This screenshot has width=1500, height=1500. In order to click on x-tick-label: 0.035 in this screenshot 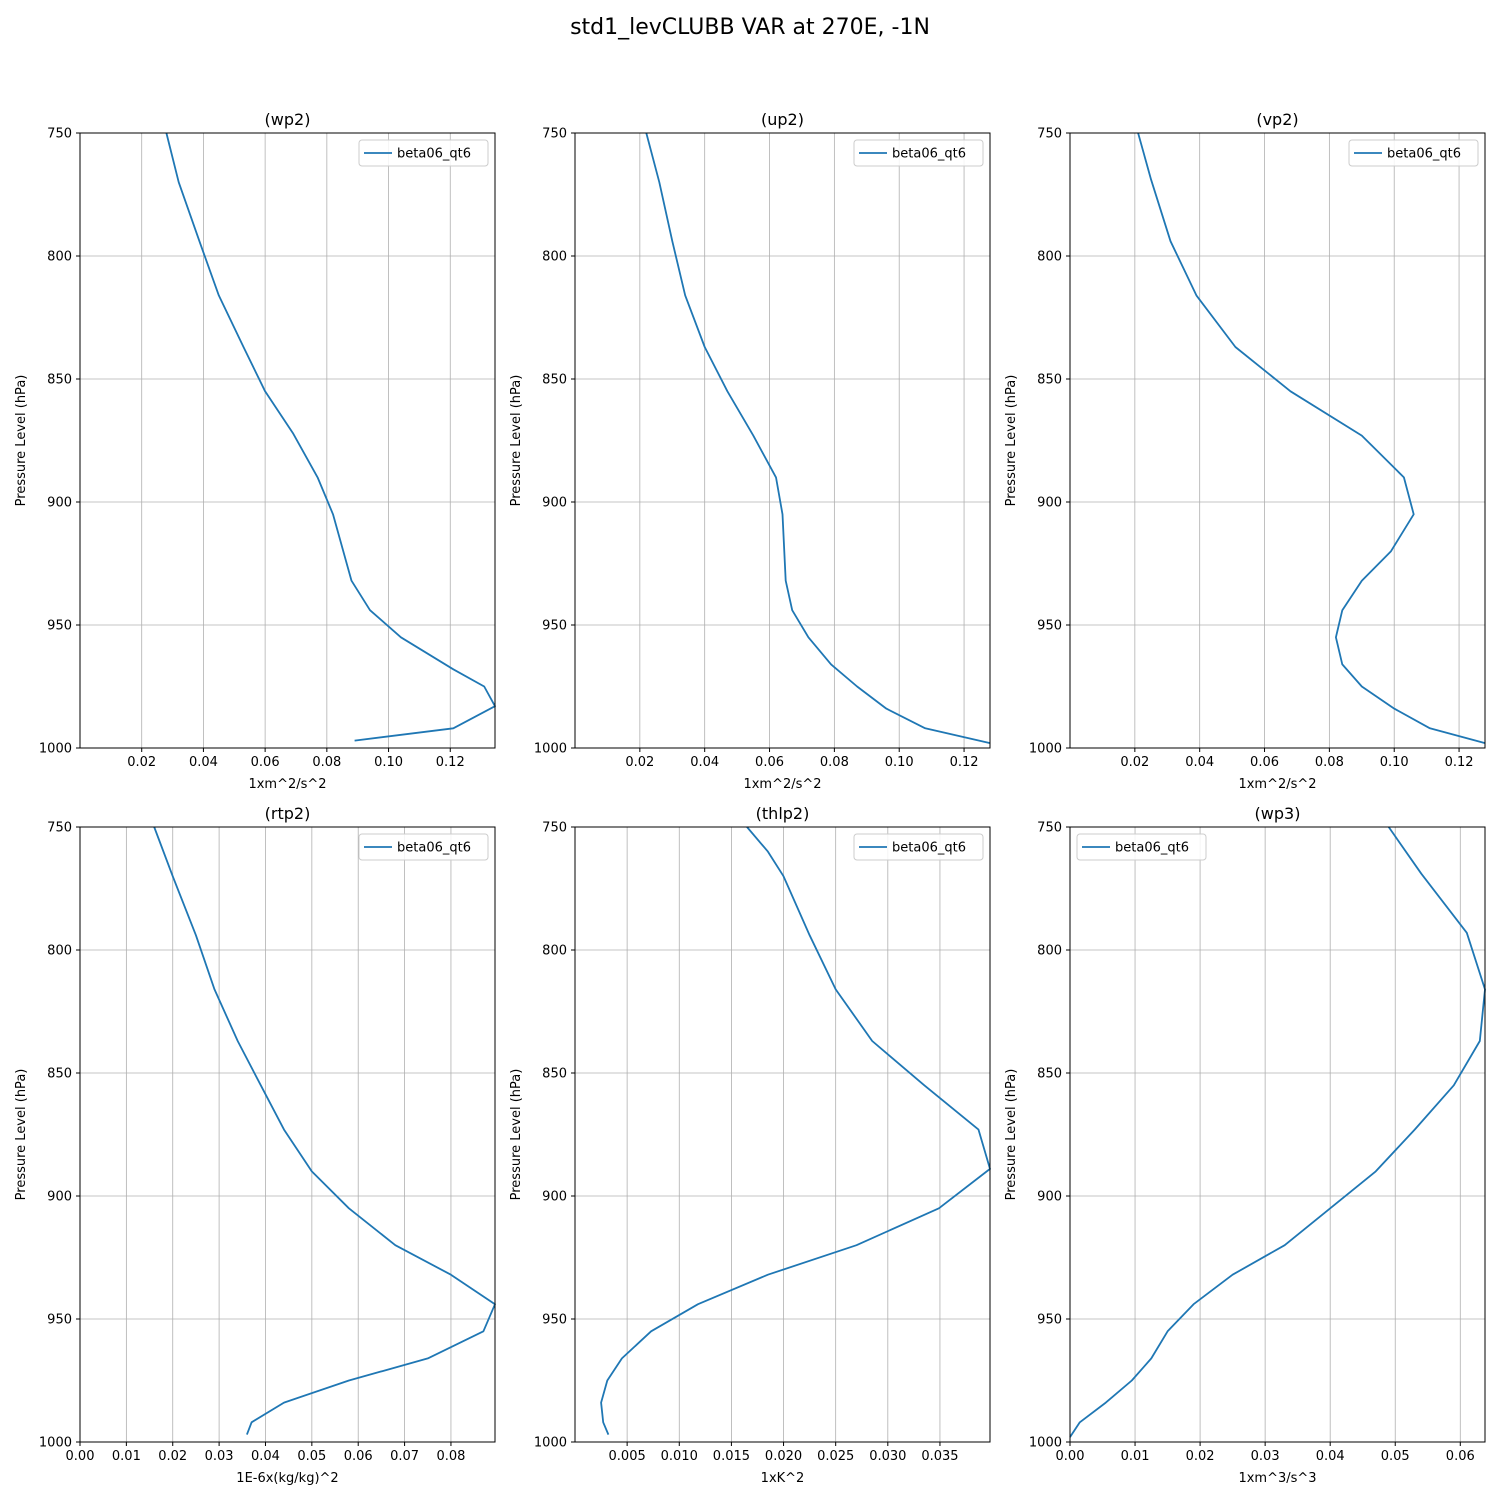, I will do `click(939, 1456)`.